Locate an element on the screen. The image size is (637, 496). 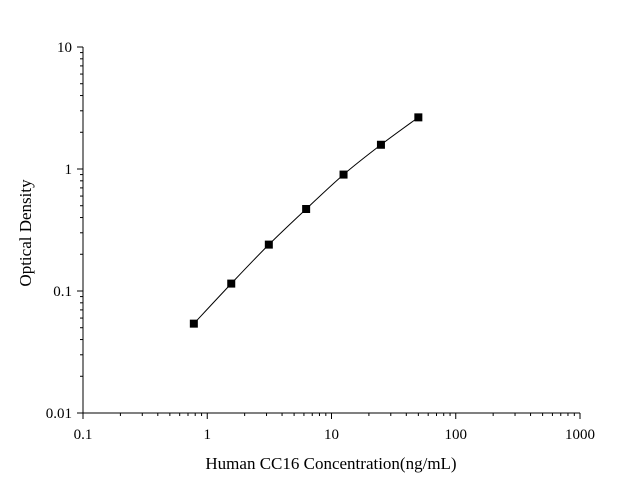
y-tick-label: 10 is located at coordinates (64, 48).